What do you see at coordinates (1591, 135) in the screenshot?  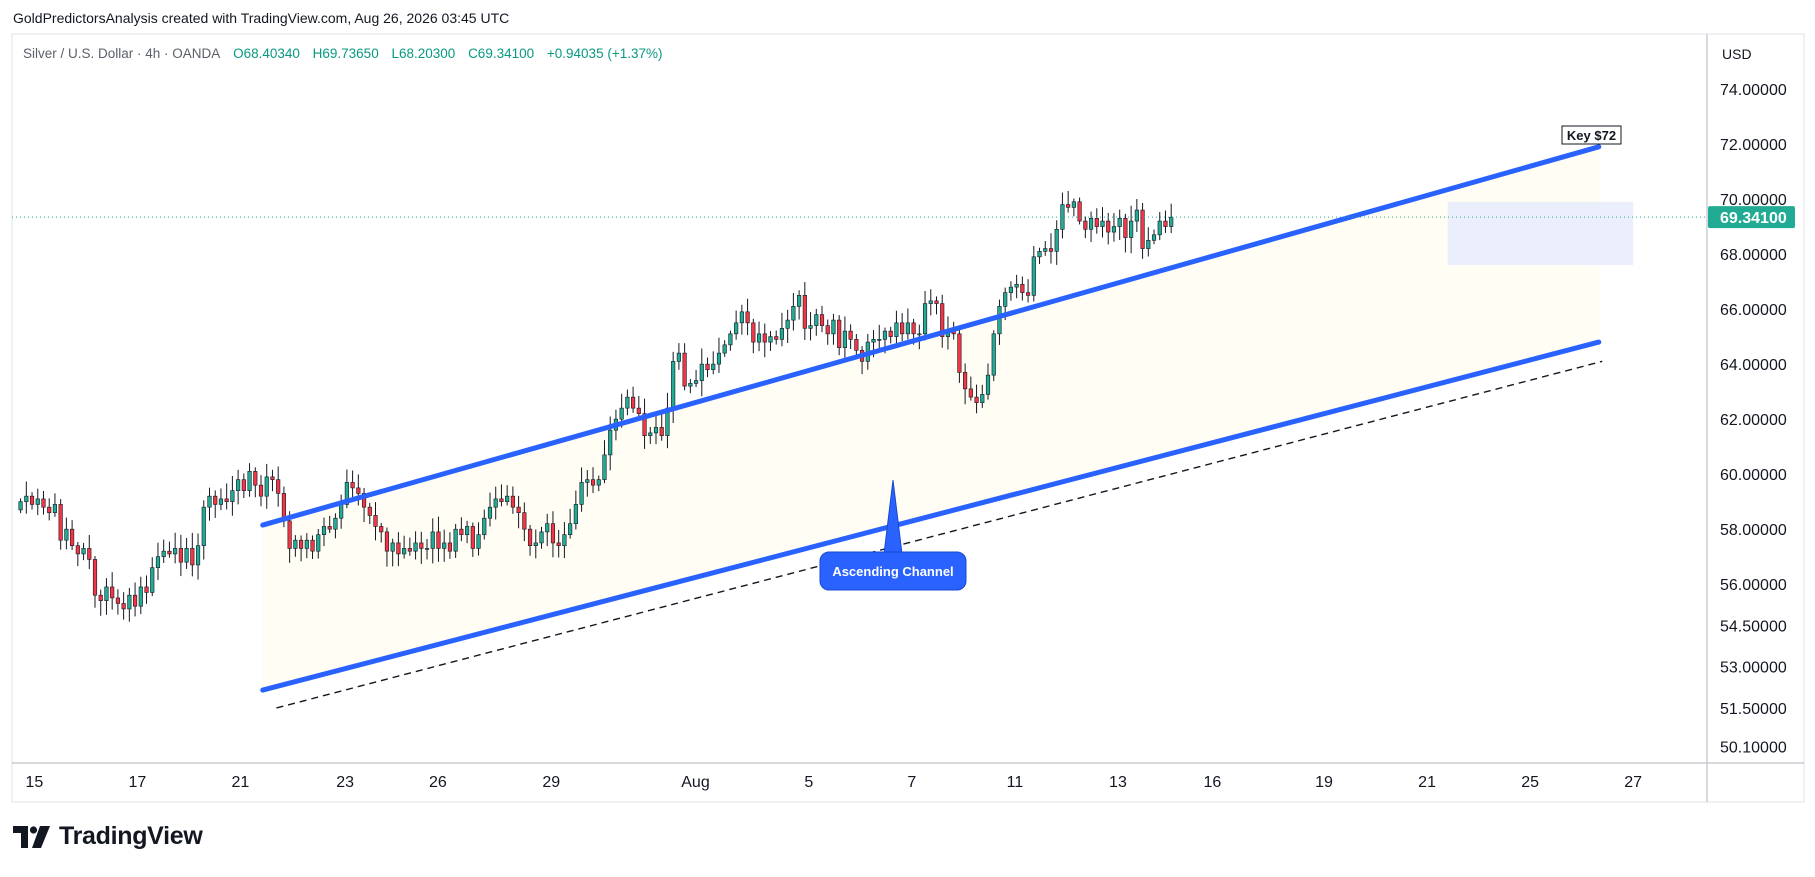 I see `key-level-annotation: Key $72` at bounding box center [1591, 135].